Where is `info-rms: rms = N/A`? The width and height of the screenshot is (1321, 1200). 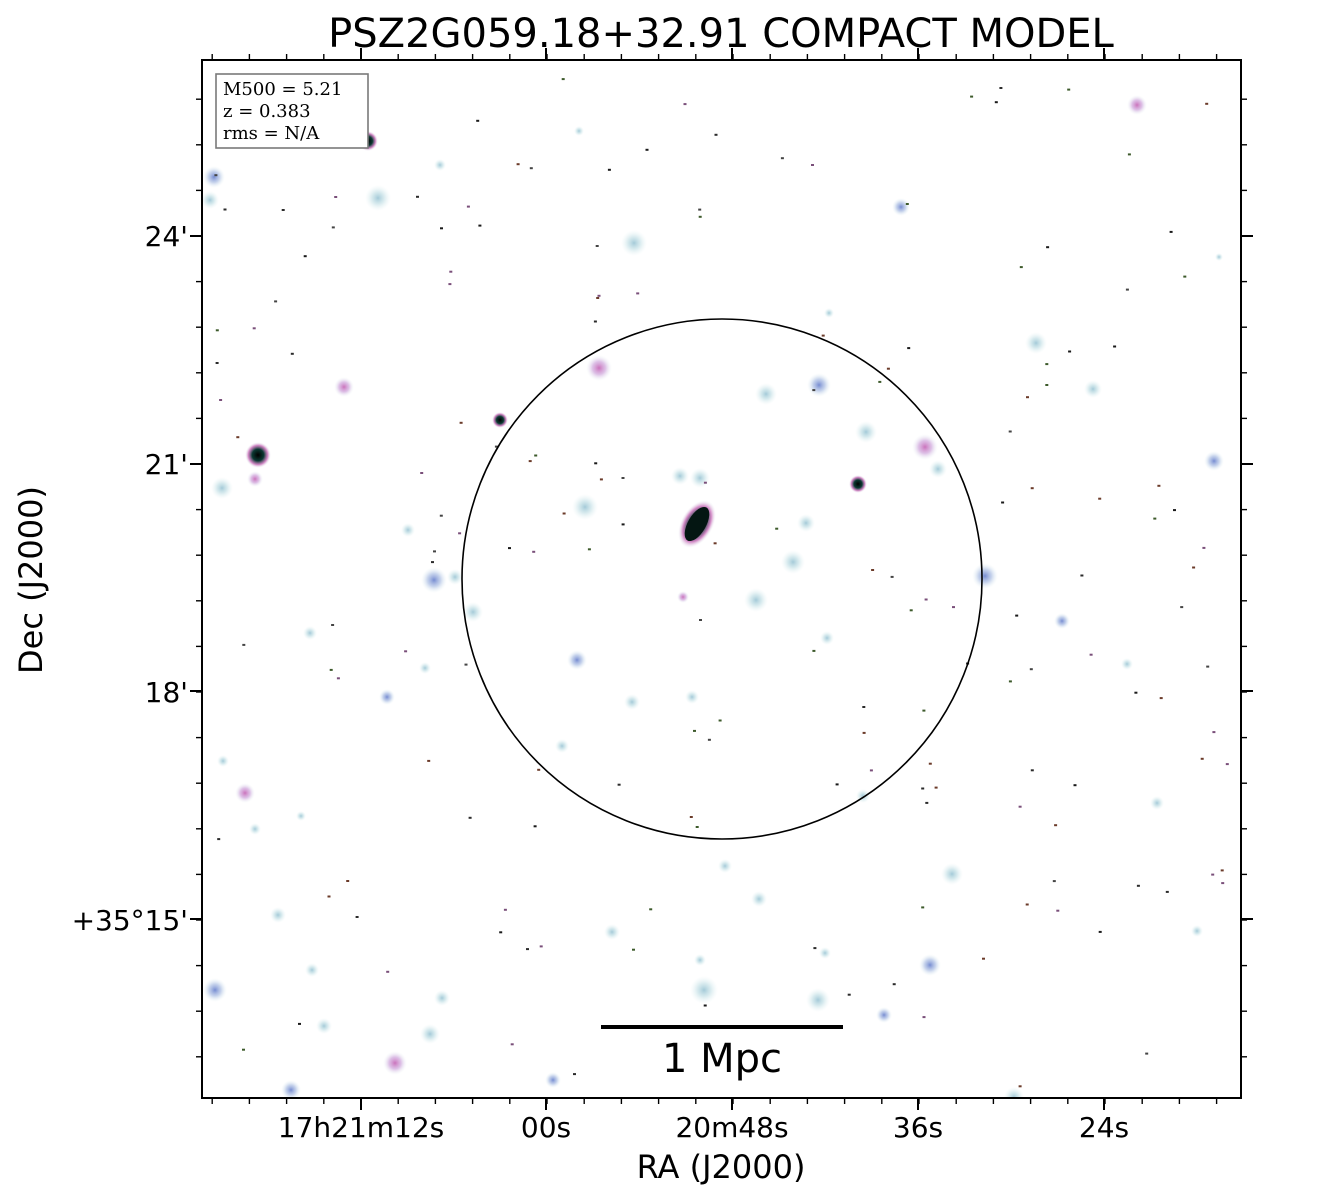
info-rms: rms = N/A is located at coordinates (271, 133).